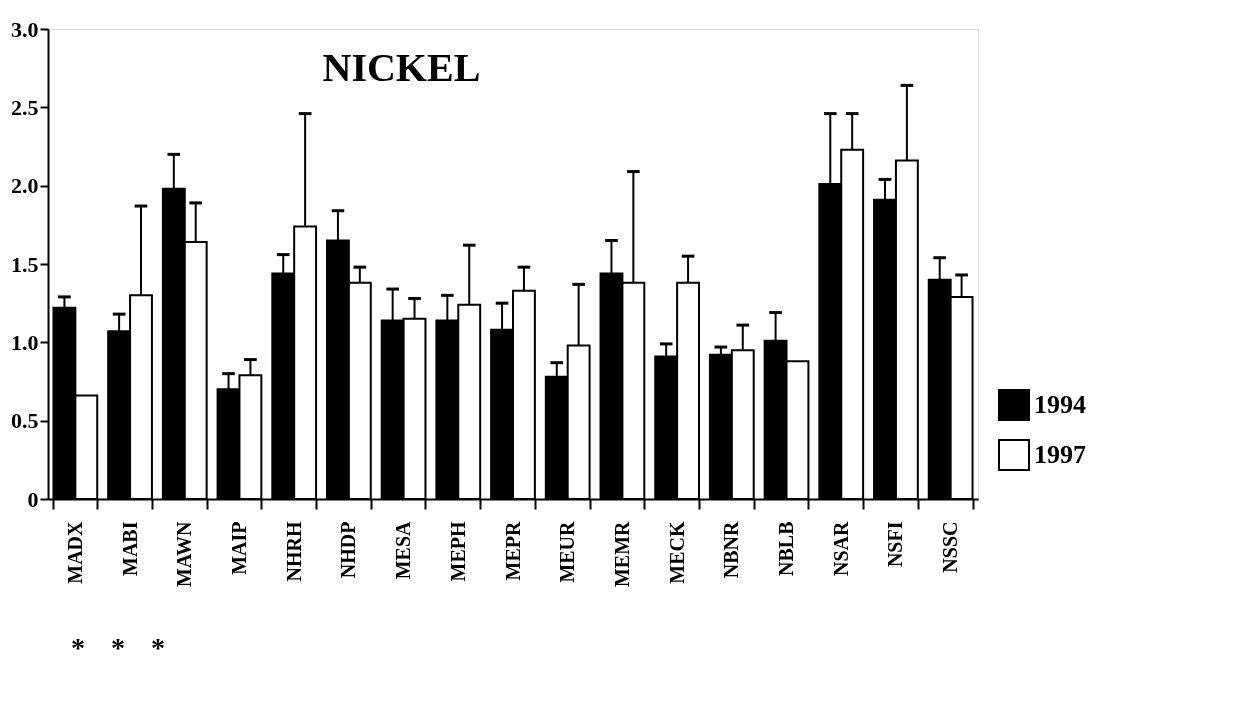 The width and height of the screenshot is (1233, 716). I want to click on x-tick-label: MAWN, so click(184, 554).